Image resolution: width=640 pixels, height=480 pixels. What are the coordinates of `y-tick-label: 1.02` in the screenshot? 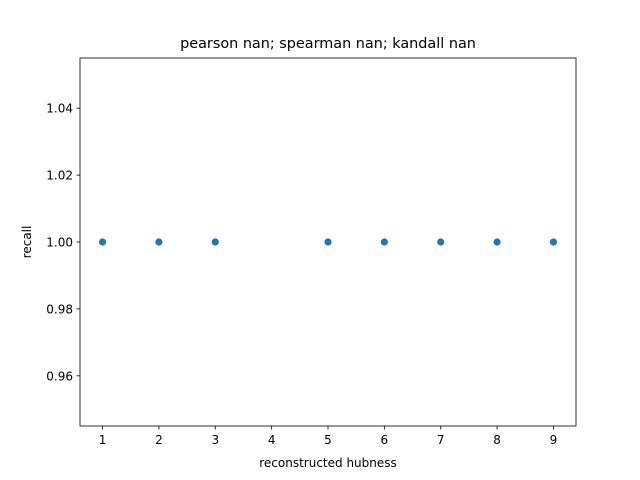 It's located at (59, 176).